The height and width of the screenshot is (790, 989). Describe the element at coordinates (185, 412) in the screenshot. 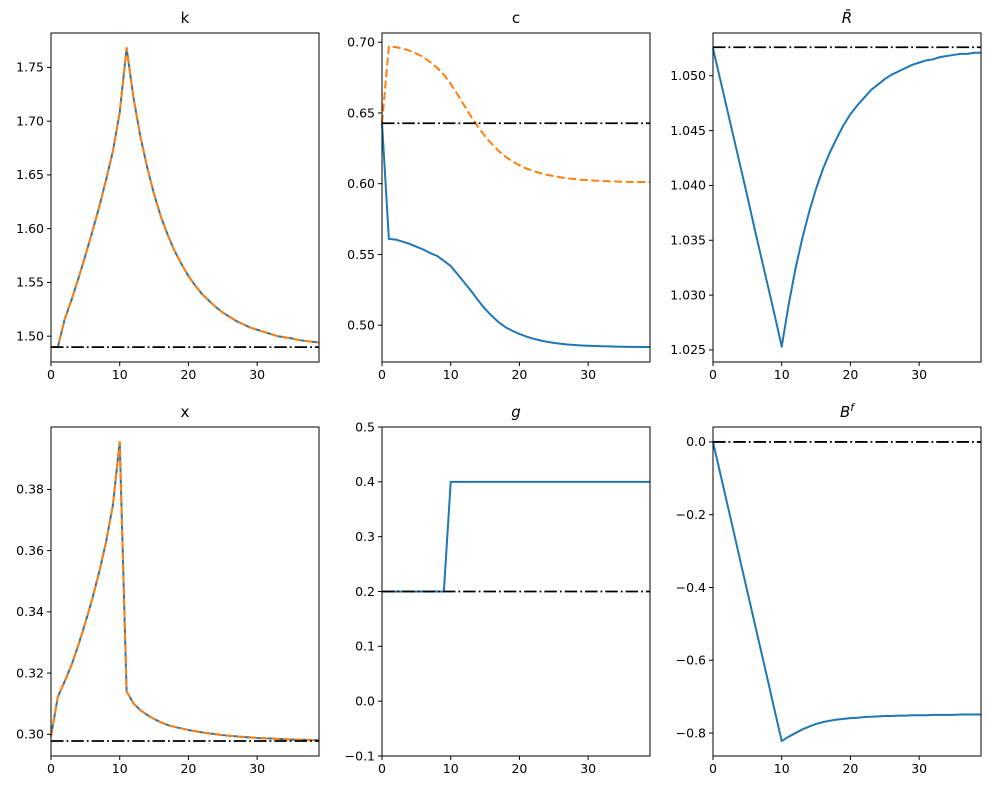

I see `subplot-x-title: x` at that location.